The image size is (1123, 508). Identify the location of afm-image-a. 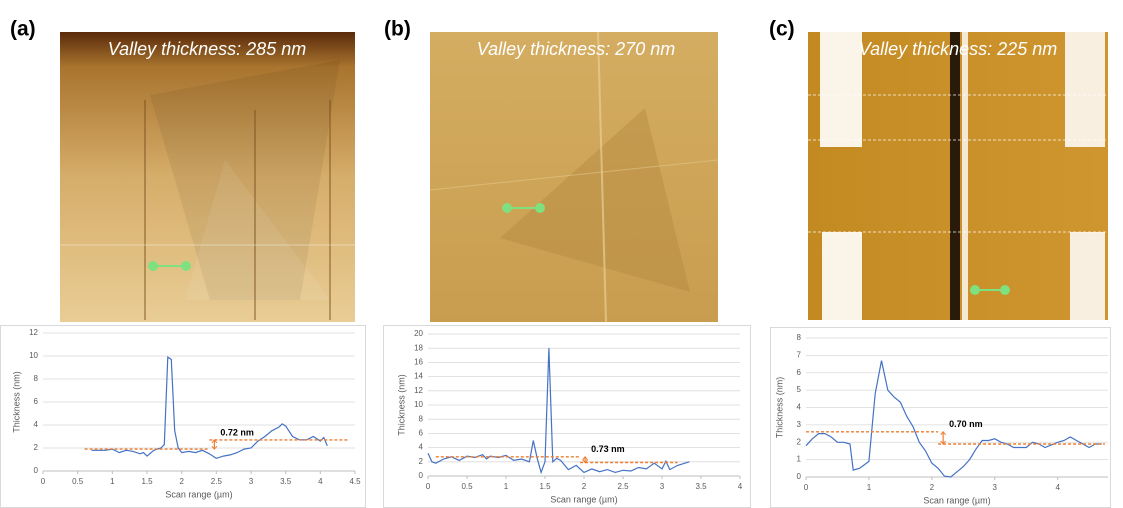
(207, 177).